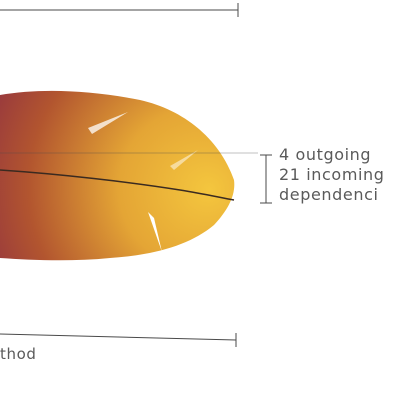 This screenshot has width=400, height=400. What do you see at coordinates (266, 179) in the screenshot?
I see `annotation-bracket` at bounding box center [266, 179].